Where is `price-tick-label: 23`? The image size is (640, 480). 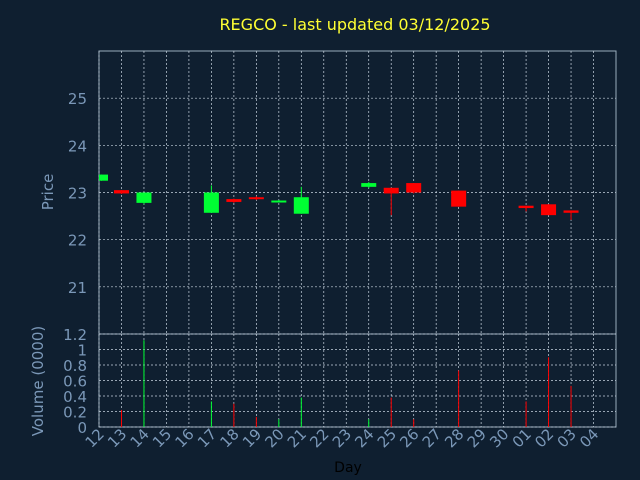 price-tick-label: 23 is located at coordinates (77, 194).